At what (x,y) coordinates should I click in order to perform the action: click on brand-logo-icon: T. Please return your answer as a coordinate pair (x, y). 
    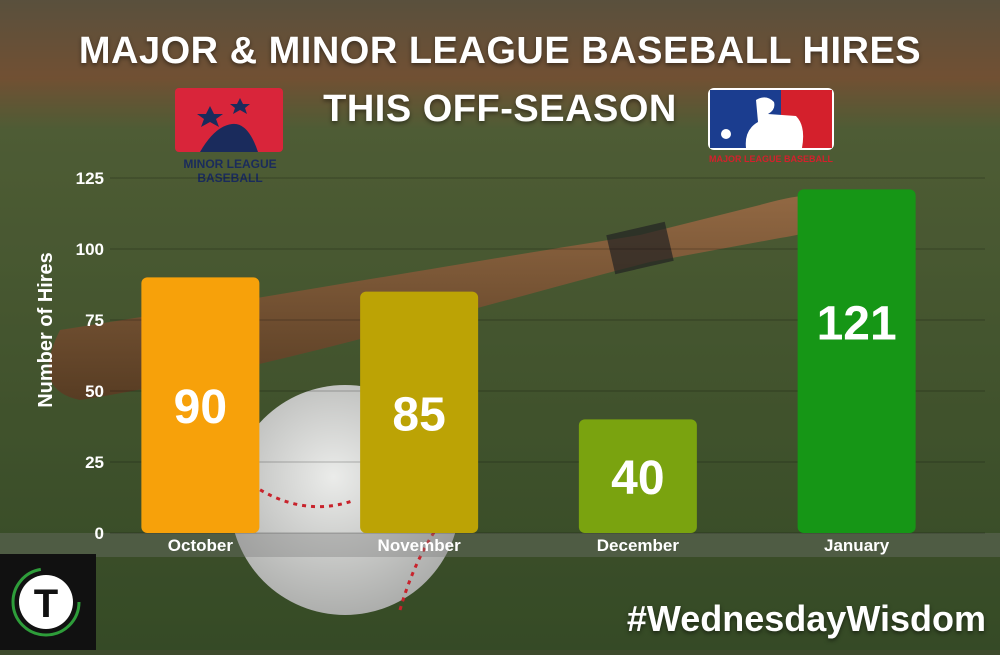
    Looking at the image, I should click on (46, 602).